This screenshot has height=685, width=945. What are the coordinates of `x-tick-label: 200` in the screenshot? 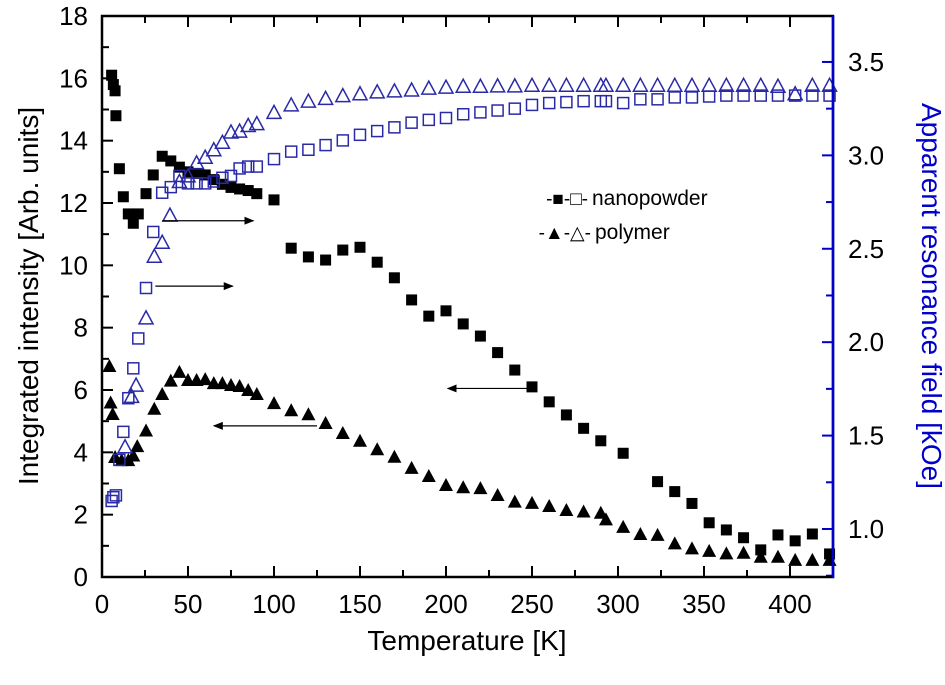 It's located at (445, 604).